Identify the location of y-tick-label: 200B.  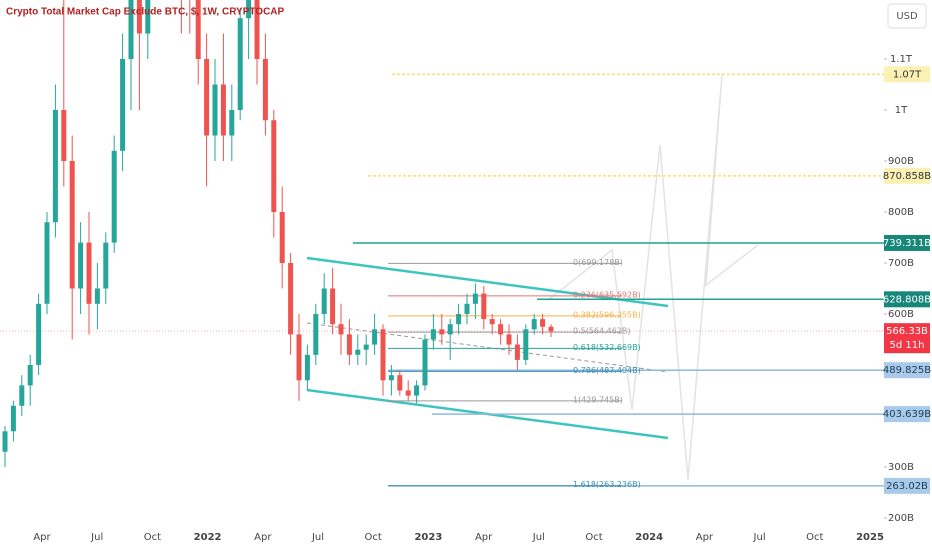
(901, 518).